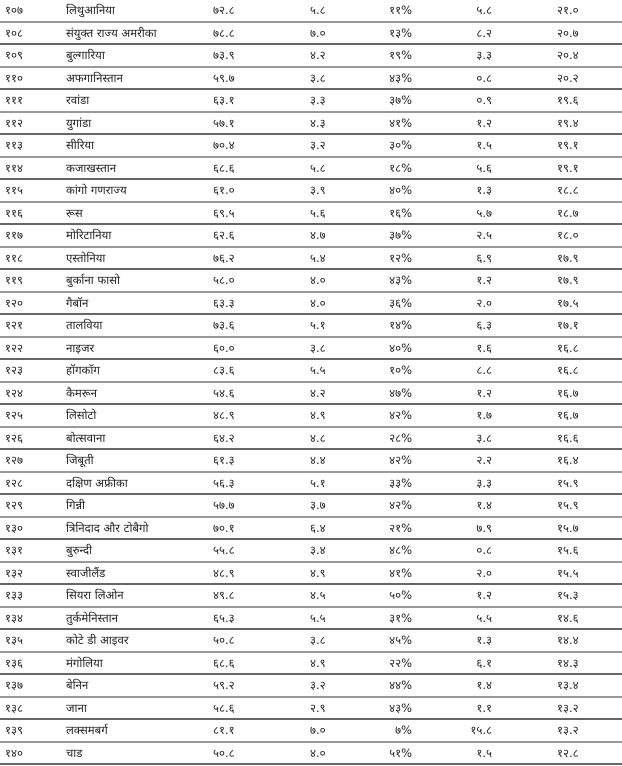 The width and height of the screenshot is (622, 766). I want to click on table-row: १२३ हॉगकॉग ८३.६ ५.५ १०% ८.८ १६.८, so click(311, 371).